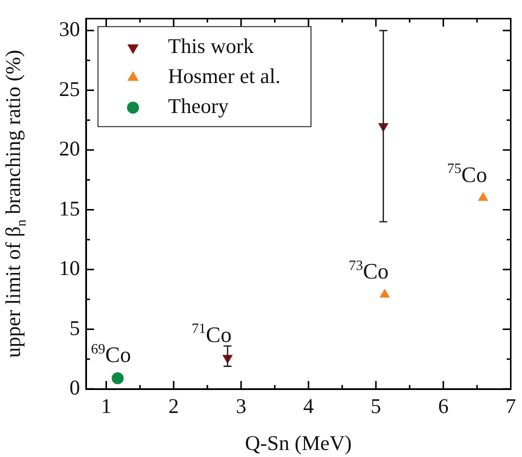 The image size is (522, 457). What do you see at coordinates (118, 378) in the screenshot?
I see `point` at bounding box center [118, 378].